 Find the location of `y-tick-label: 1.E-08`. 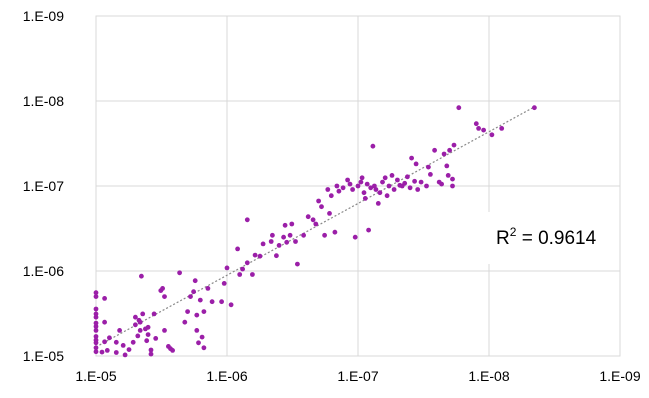

y-tick-label: 1.E-08 is located at coordinates (43, 101).